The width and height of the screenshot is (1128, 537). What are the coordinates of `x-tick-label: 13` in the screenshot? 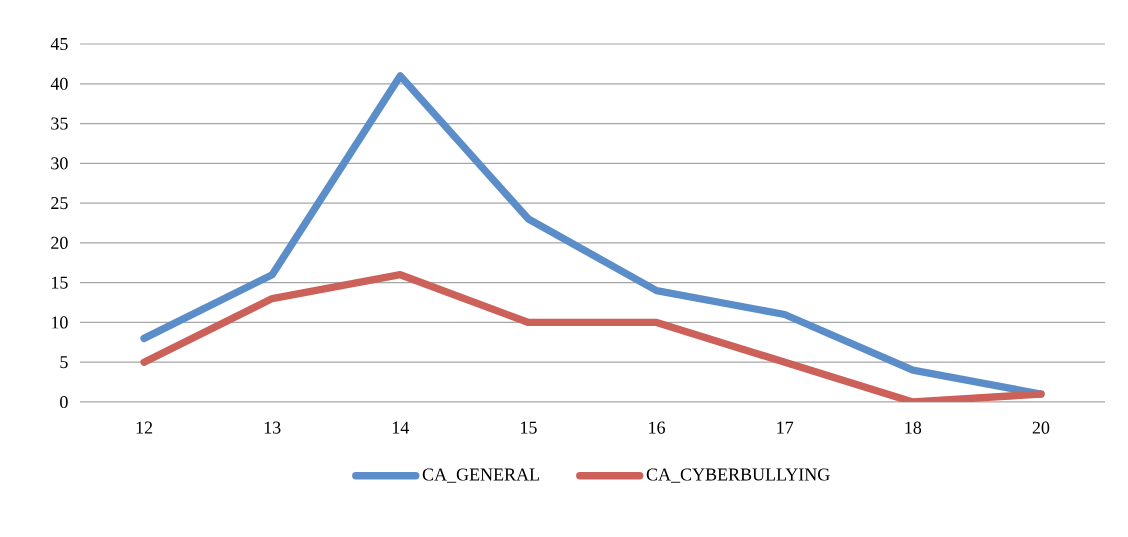 It's located at (272, 427).